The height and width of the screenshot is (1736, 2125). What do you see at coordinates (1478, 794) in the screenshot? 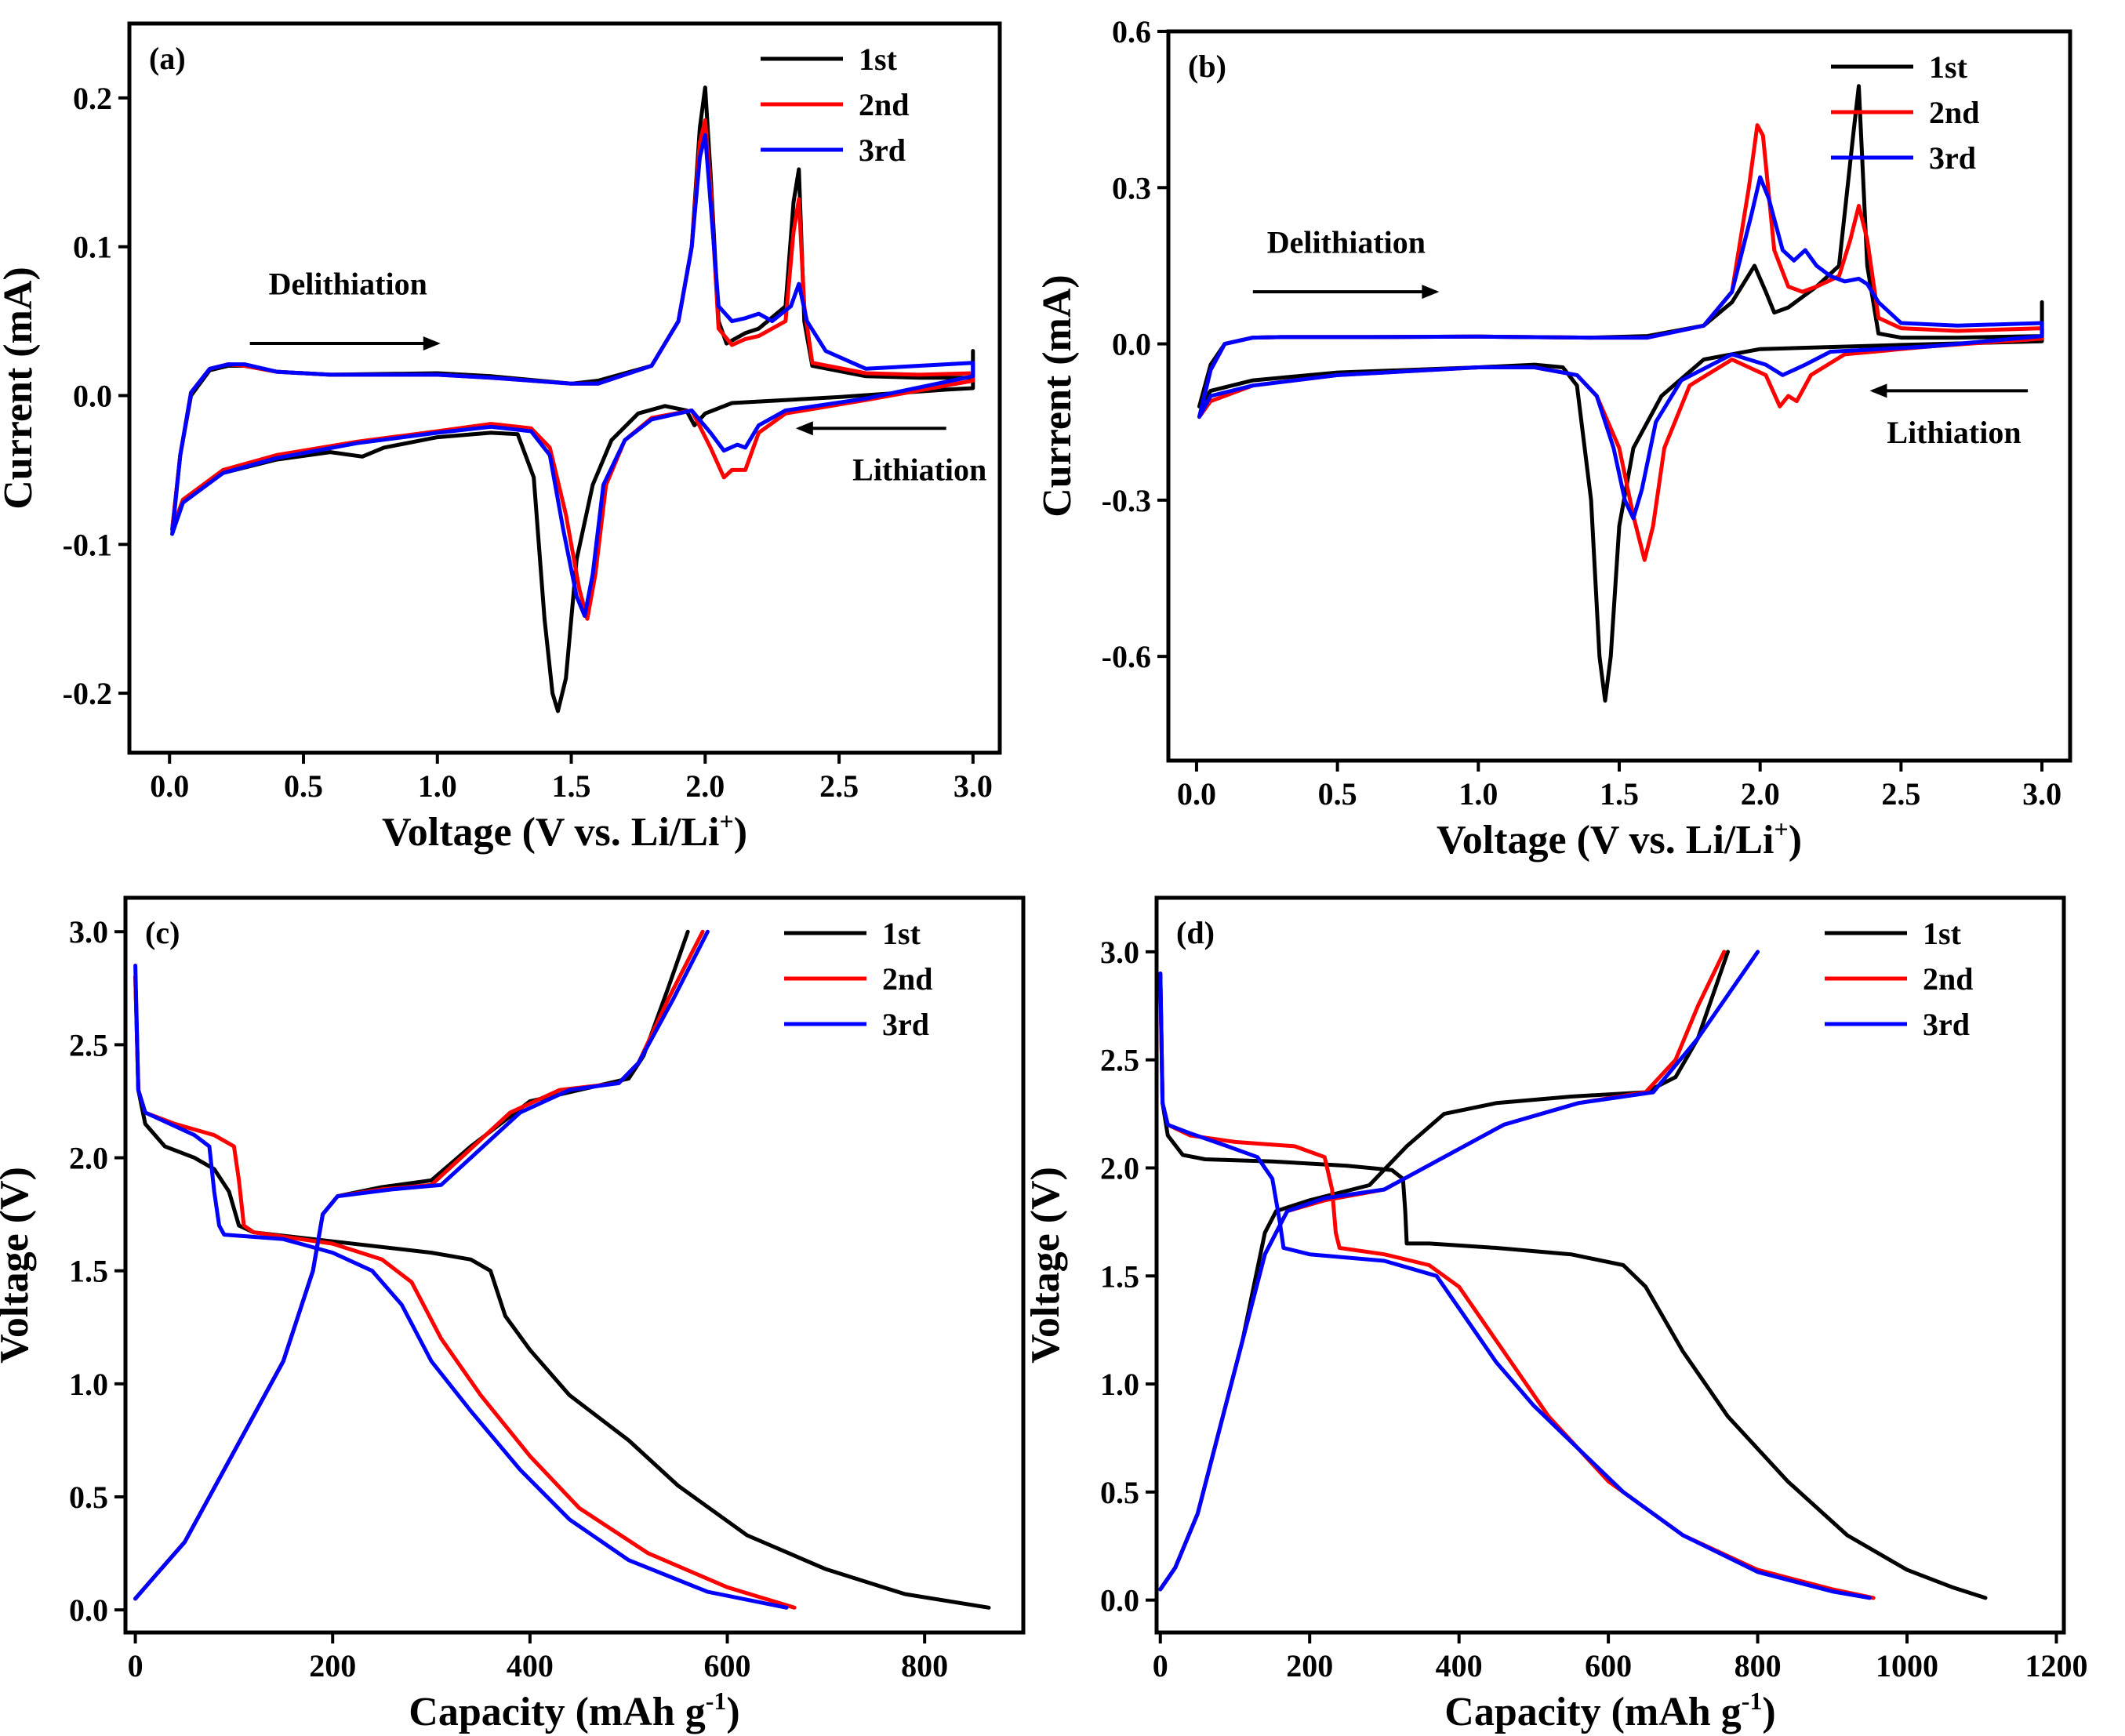
I see `x-tick-label: 1.0` at bounding box center [1478, 794].